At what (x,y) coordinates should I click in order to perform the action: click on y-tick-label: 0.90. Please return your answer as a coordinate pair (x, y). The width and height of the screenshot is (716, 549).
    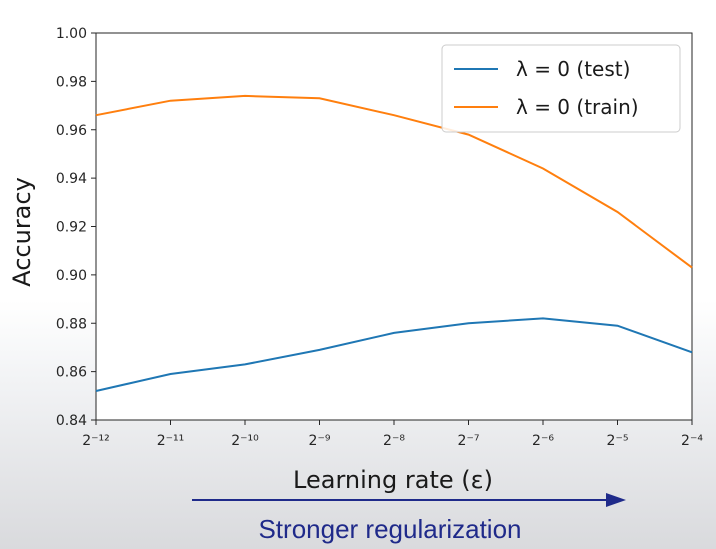
    Looking at the image, I should click on (71, 276).